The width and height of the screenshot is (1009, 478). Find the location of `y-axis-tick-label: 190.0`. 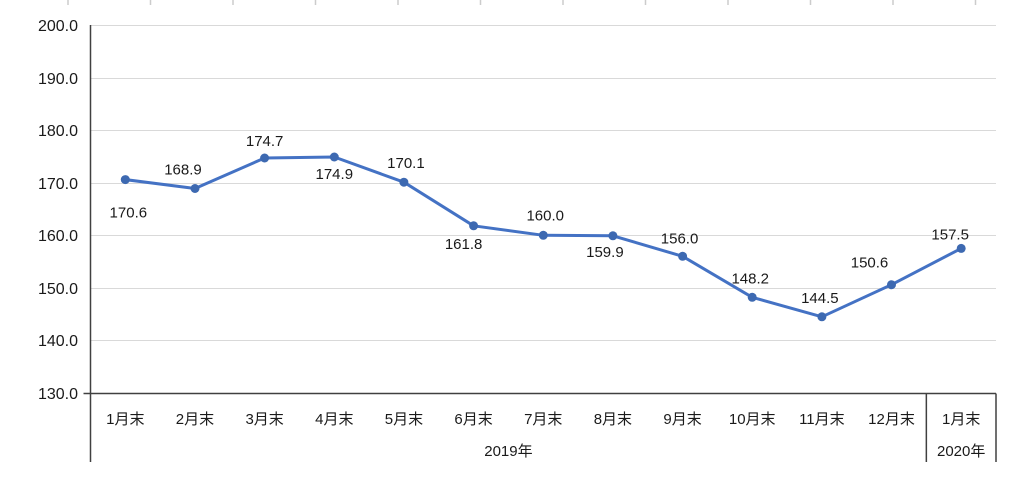

y-axis-tick-label: 190.0 is located at coordinates (58, 79).